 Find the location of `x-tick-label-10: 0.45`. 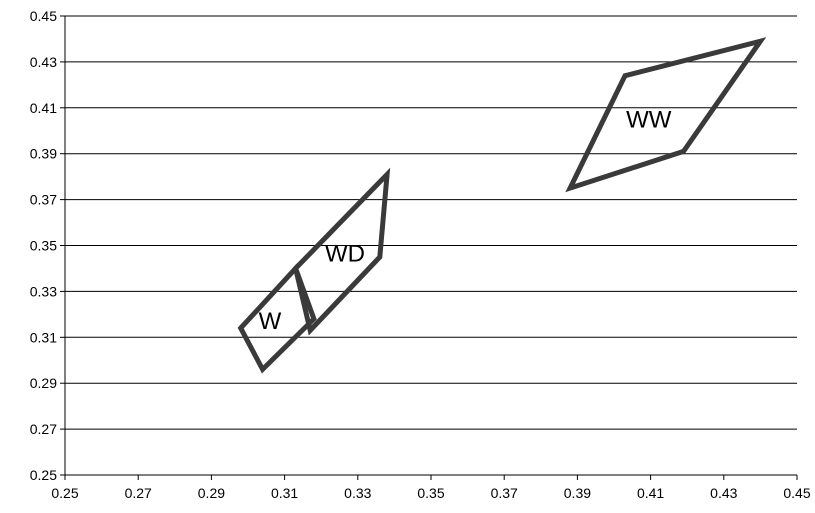

x-tick-label-10: 0.45 is located at coordinates (796, 493).